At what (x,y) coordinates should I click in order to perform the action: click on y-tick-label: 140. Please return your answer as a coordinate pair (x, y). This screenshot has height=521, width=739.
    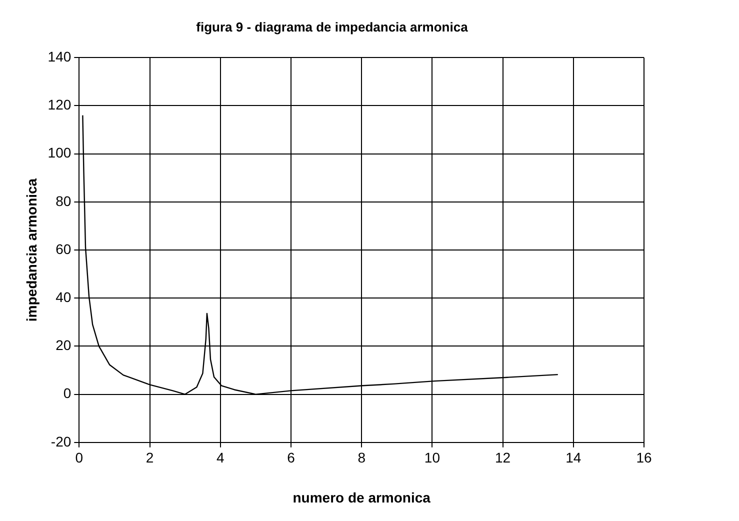
    Looking at the image, I should click on (60, 56).